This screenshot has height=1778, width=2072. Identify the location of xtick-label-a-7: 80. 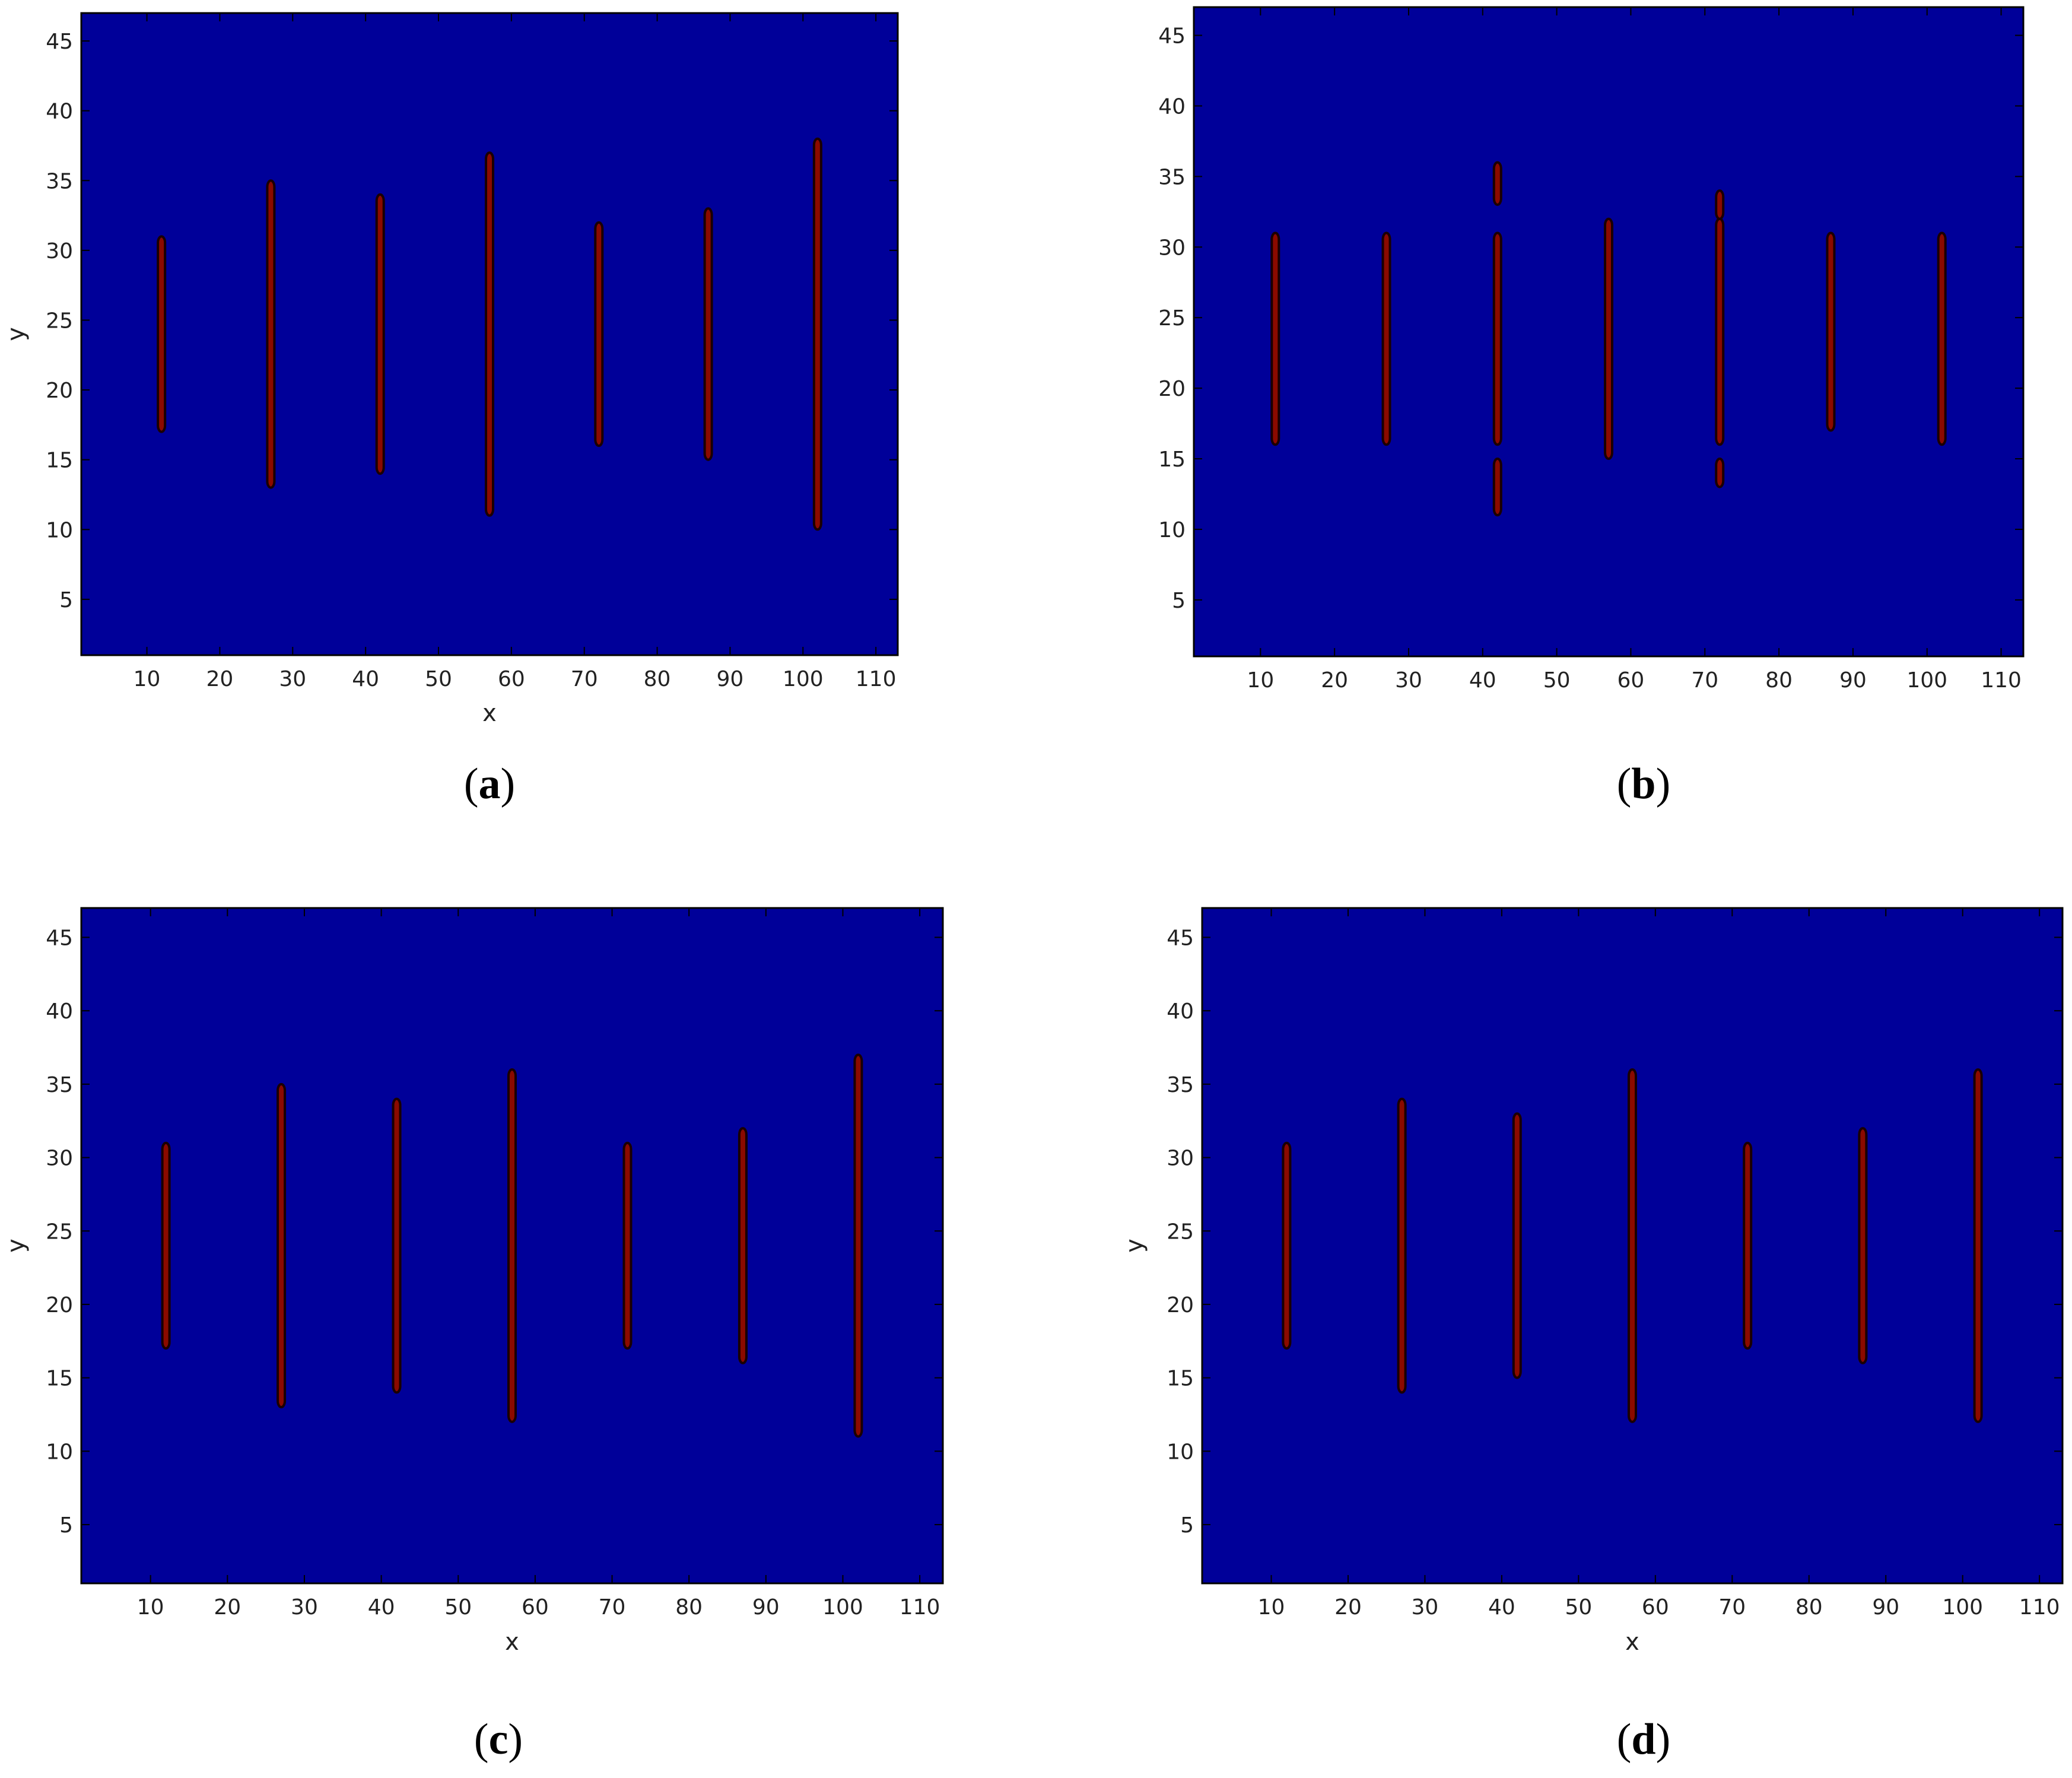
(657, 679).